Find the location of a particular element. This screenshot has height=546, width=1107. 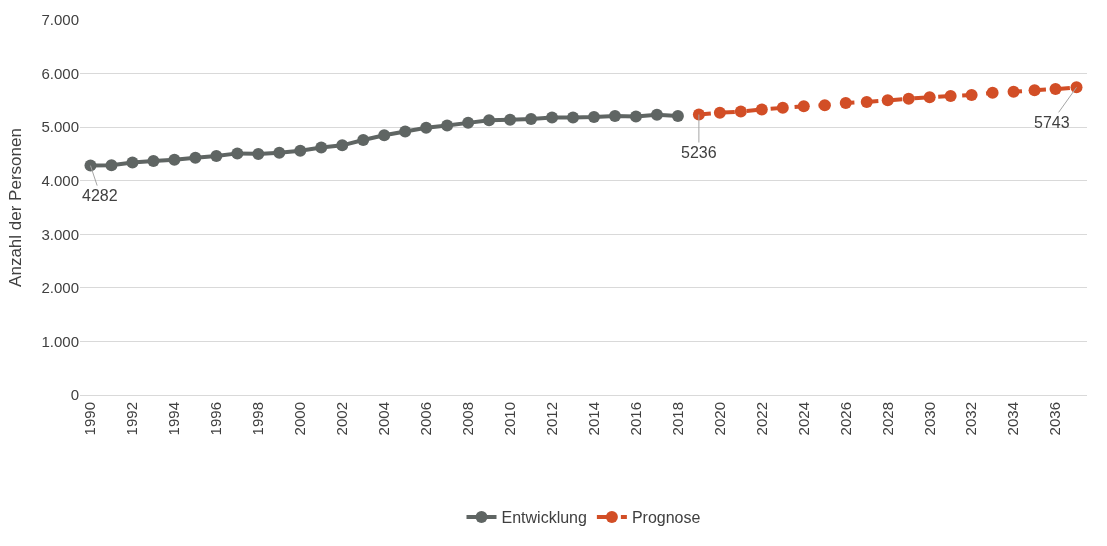

y-tick-label: 6.000 is located at coordinates (60, 73).